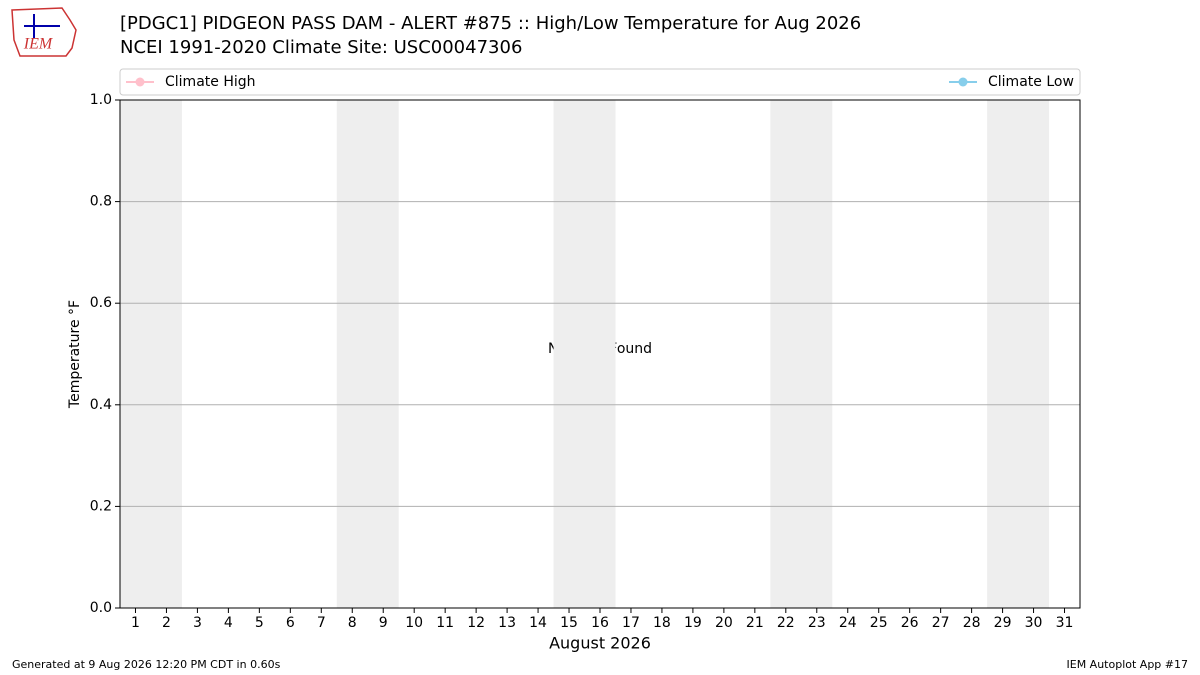  I want to click on x-tick-label: 24, so click(848, 623).